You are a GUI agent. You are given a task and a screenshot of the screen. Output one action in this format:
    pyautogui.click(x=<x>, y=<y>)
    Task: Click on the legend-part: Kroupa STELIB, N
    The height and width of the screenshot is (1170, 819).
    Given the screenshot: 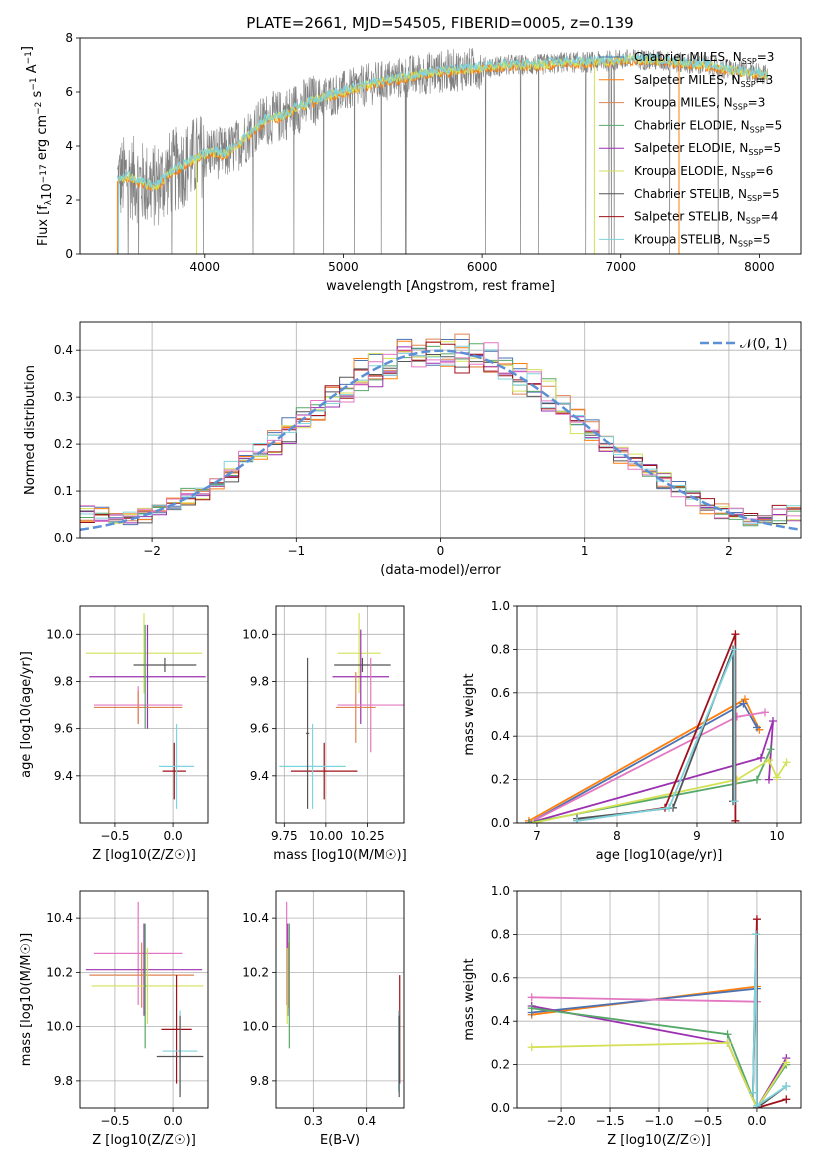 What is the action you would take?
    pyautogui.click(x=686, y=239)
    